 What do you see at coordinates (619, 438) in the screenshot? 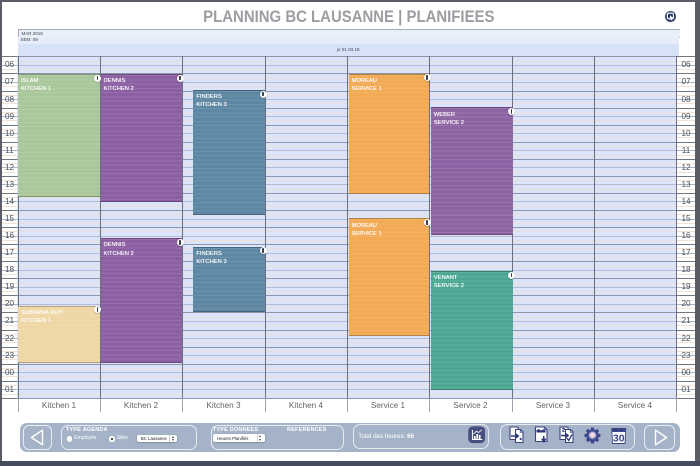
I see `svg-text: 30` at bounding box center [619, 438].